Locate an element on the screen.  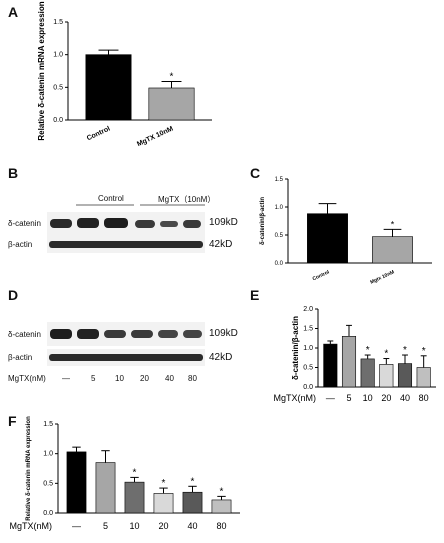
blot-d-lane-label: 40 is located at coordinates (169, 378).